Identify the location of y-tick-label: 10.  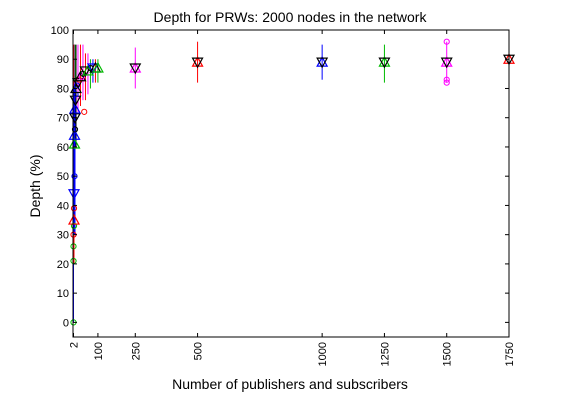
(63, 294).